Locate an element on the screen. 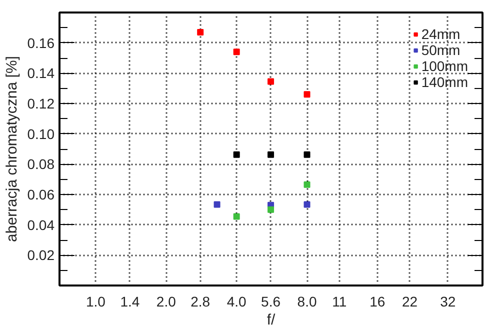 The image size is (494, 331). y-tick-label: 0.14 is located at coordinates (41, 73).